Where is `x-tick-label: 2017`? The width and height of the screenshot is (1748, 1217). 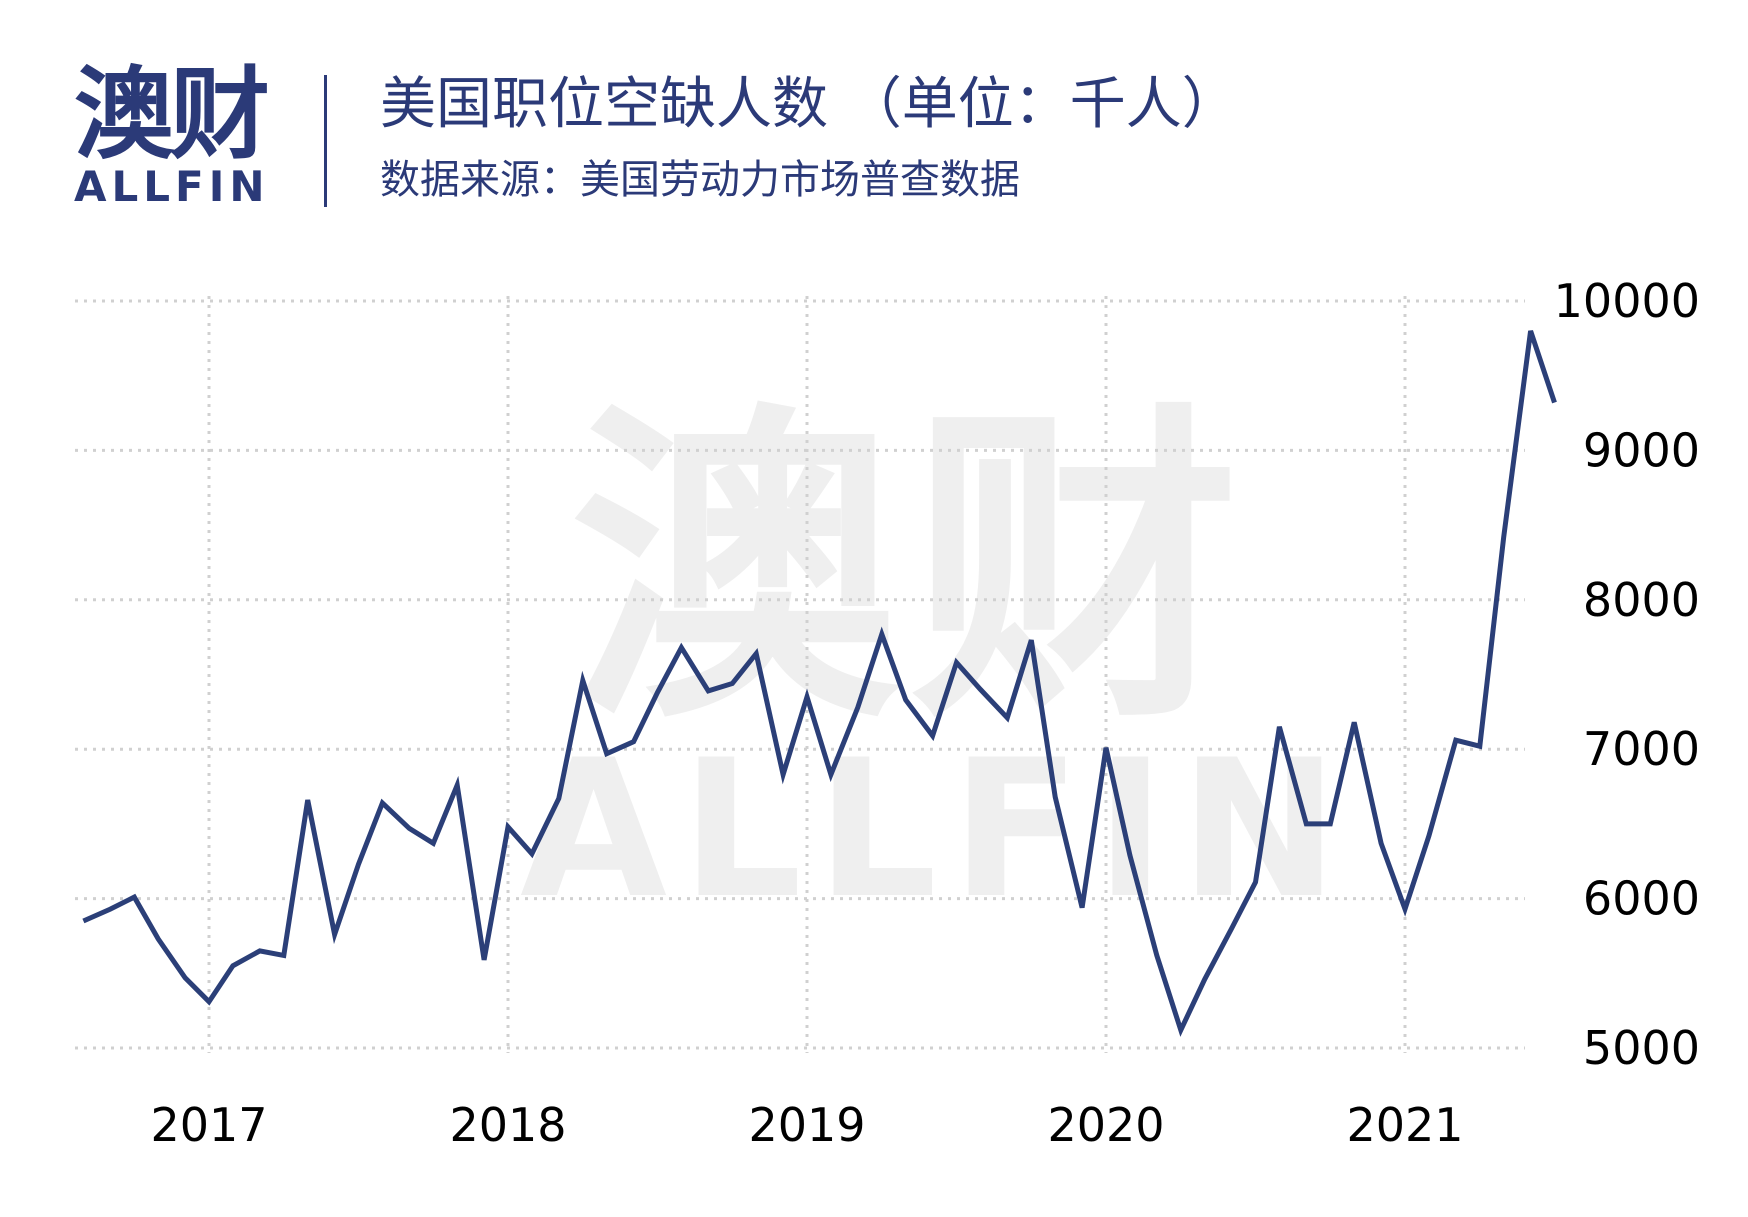
x-tick-label: 2017 is located at coordinates (208, 1125).